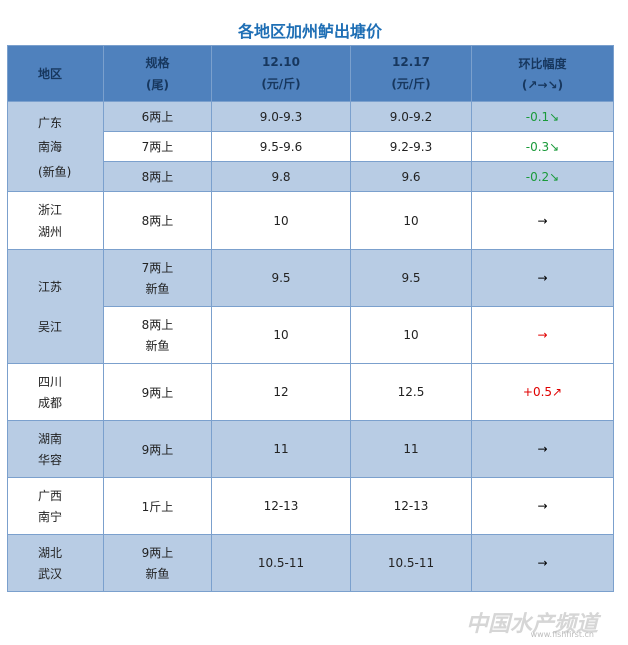 Image resolution: width=628 pixels, height=645 pixels. What do you see at coordinates (50, 122) in the screenshot?
I see `region-text: 广东` at bounding box center [50, 122].